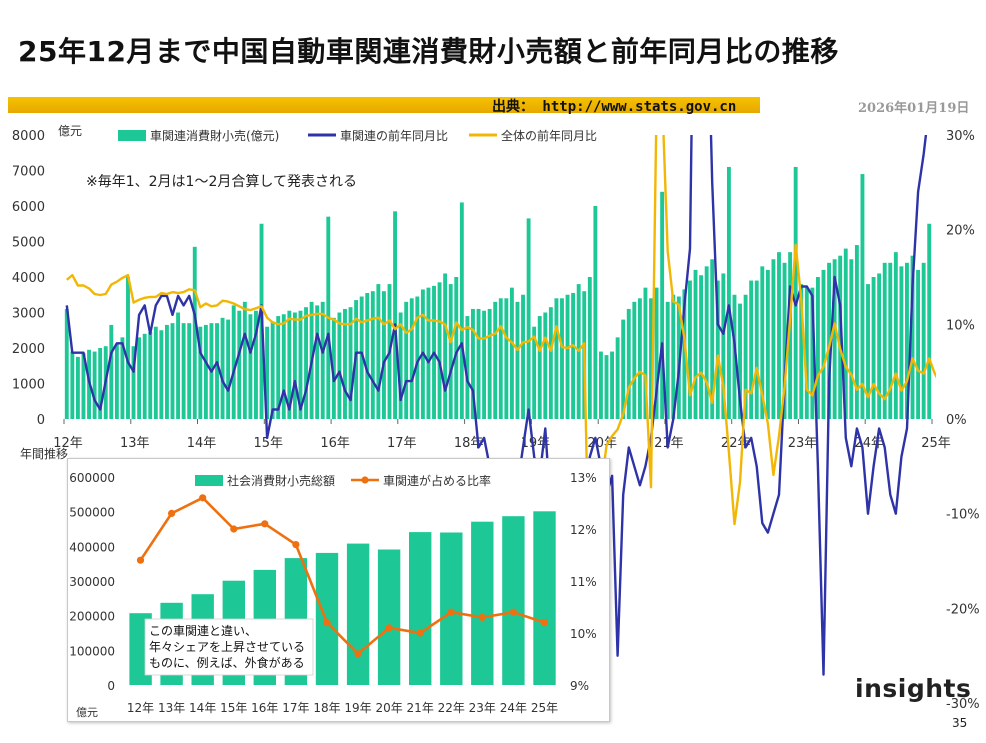 This screenshot has width=986, height=743. What do you see at coordinates (402, 443) in the screenshot?
I see `x-tick-label: 17年` at bounding box center [402, 443].